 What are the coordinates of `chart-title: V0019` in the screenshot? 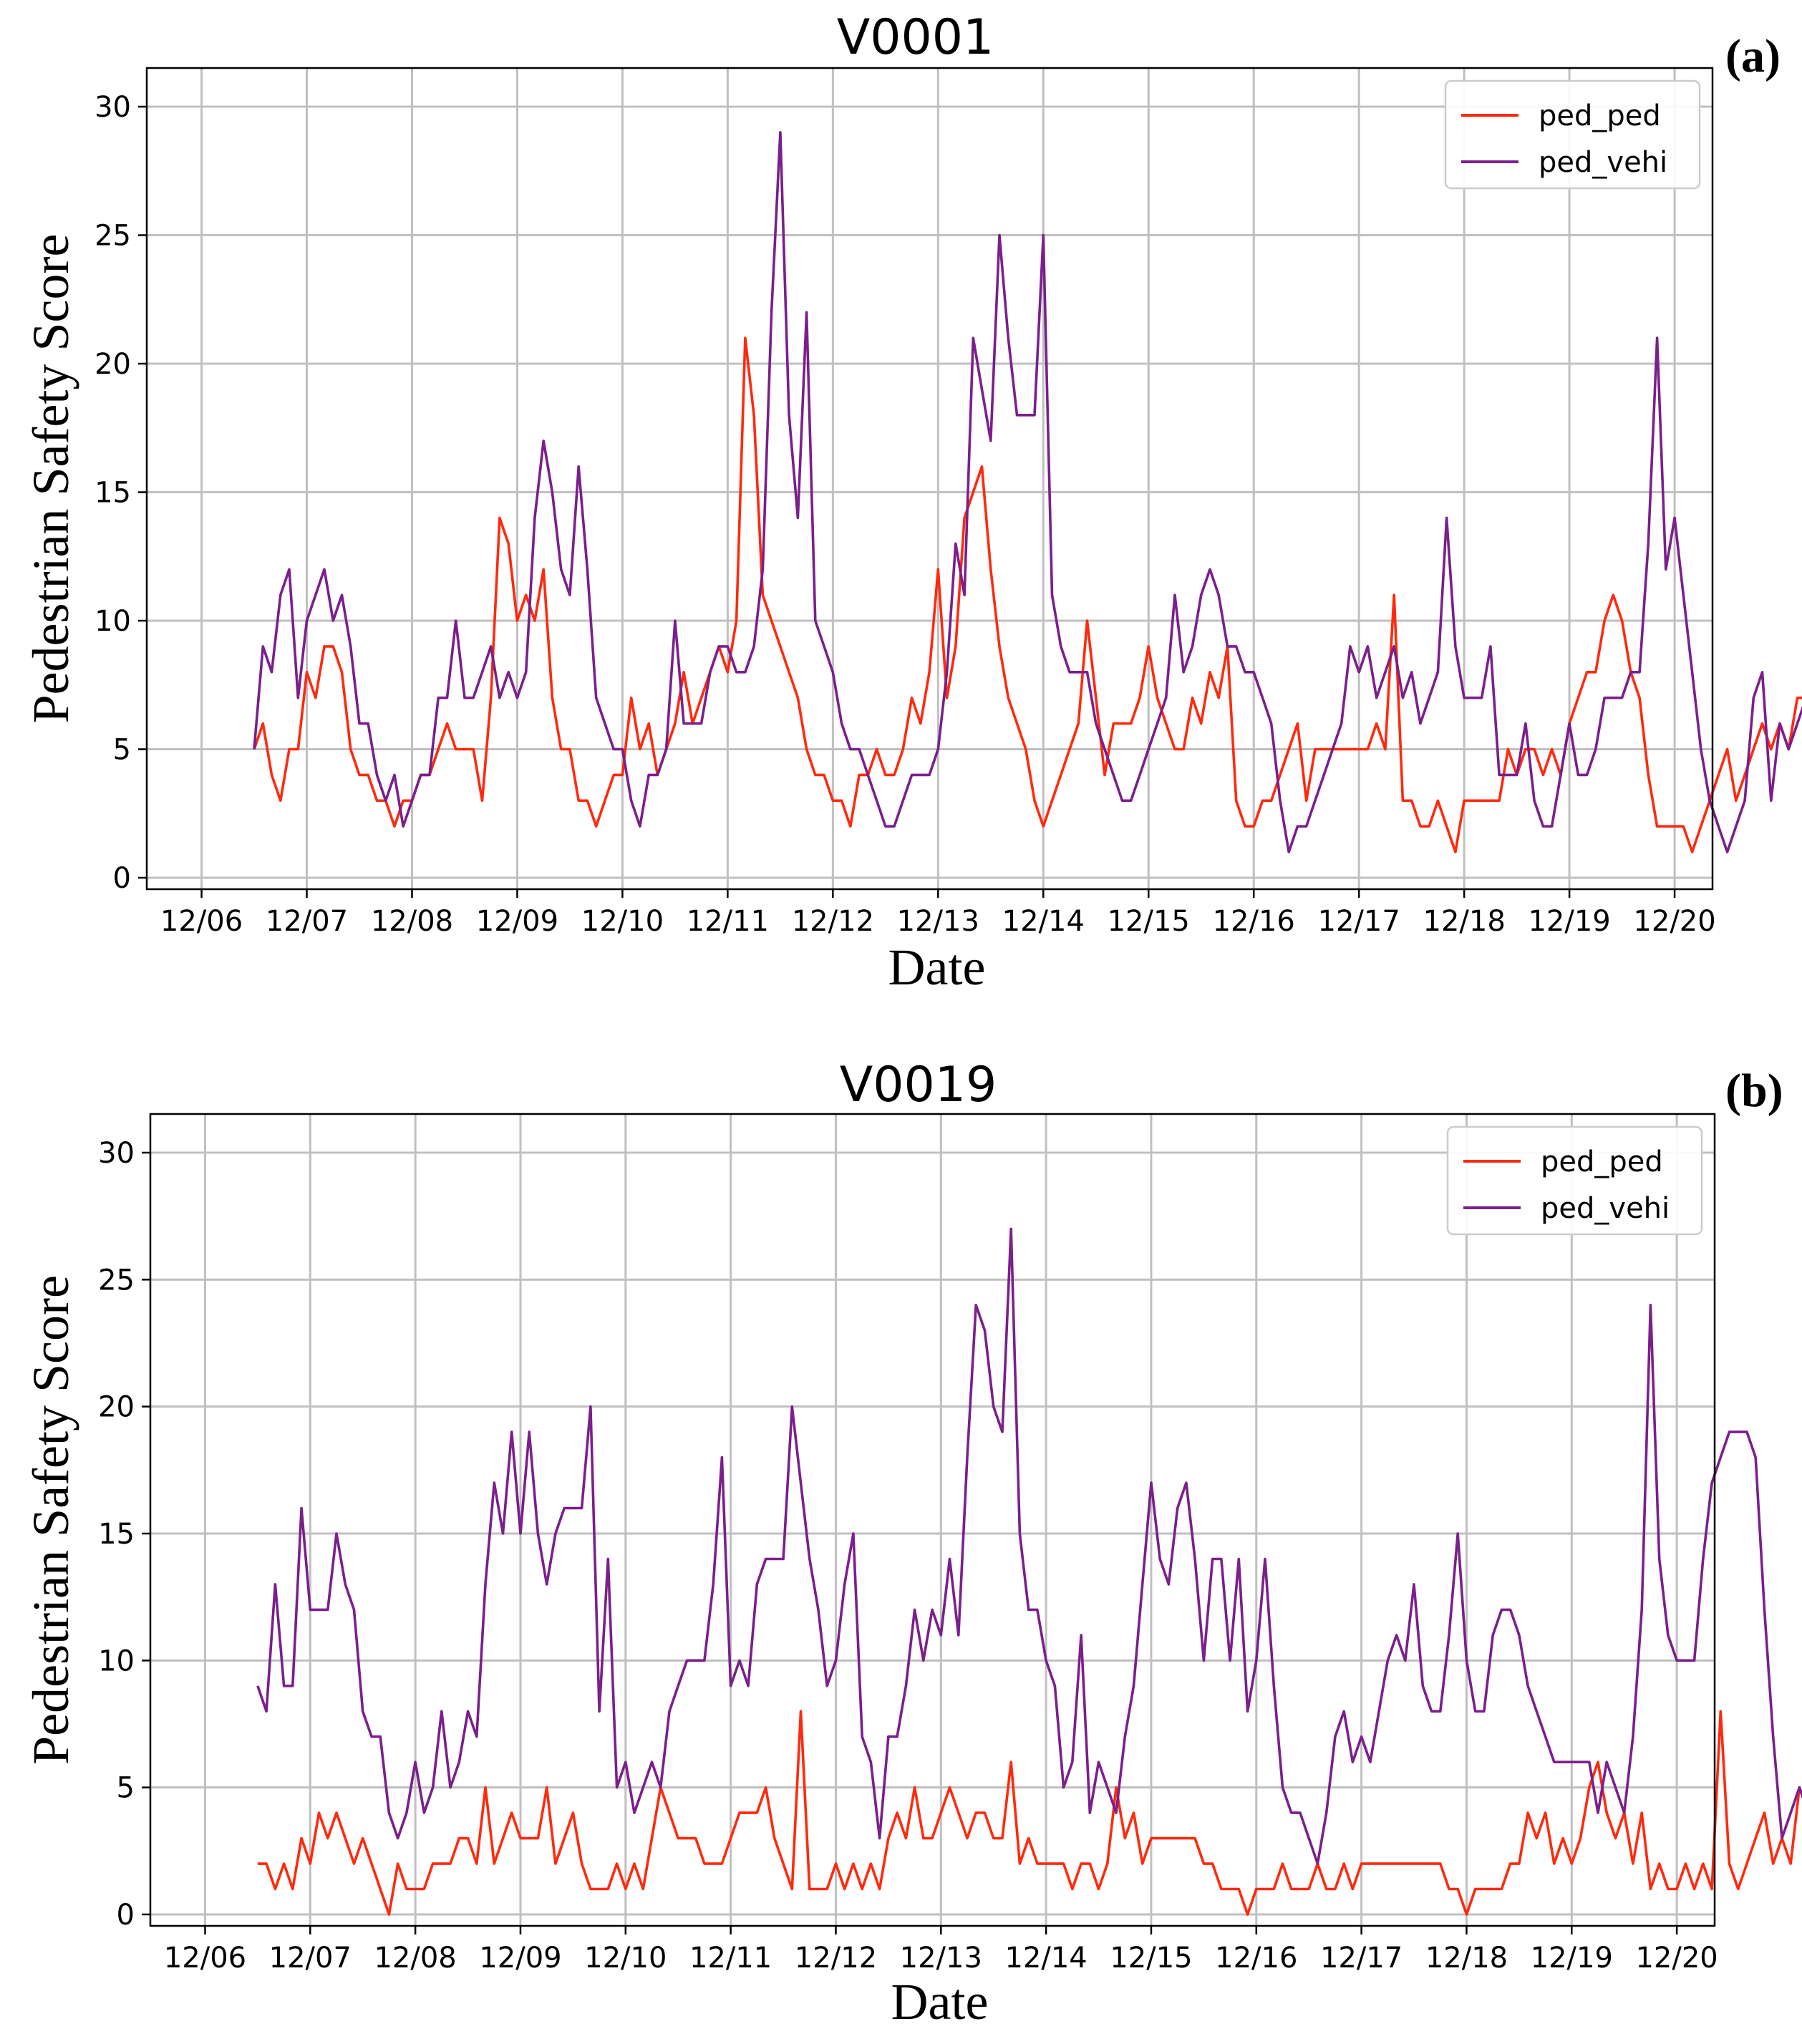 It's located at (918, 1085).